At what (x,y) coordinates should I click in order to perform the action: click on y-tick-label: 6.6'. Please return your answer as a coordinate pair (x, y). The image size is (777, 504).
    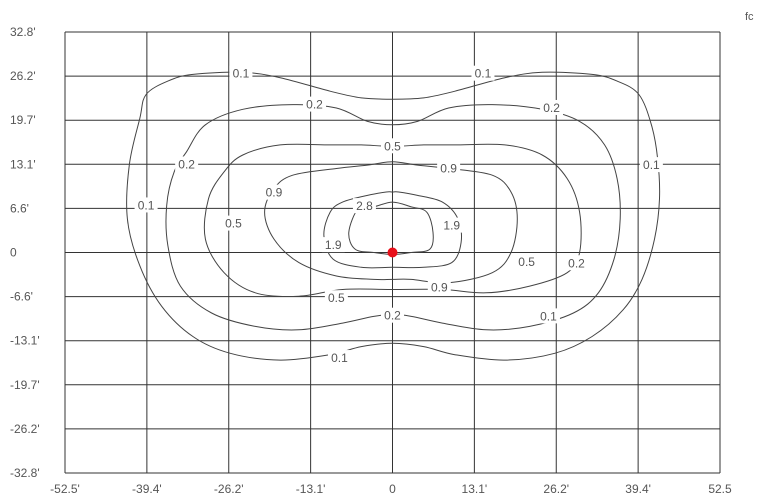
    Looking at the image, I should click on (19, 208).